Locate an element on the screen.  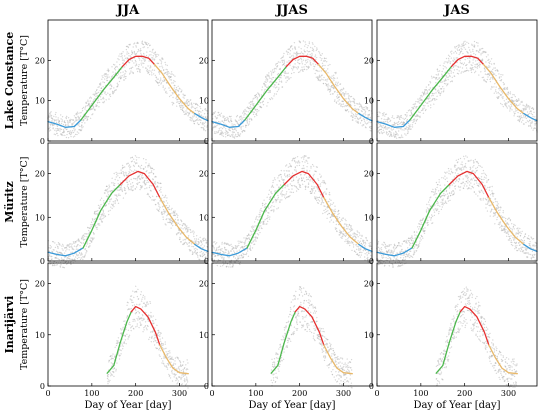
series-line-spring is located at coordinates (101, 216).